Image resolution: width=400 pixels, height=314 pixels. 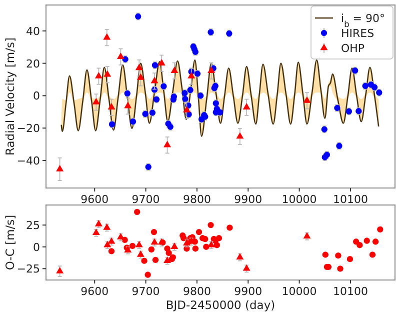 I want to click on y-tick-label: −25, so click(x=28, y=269).